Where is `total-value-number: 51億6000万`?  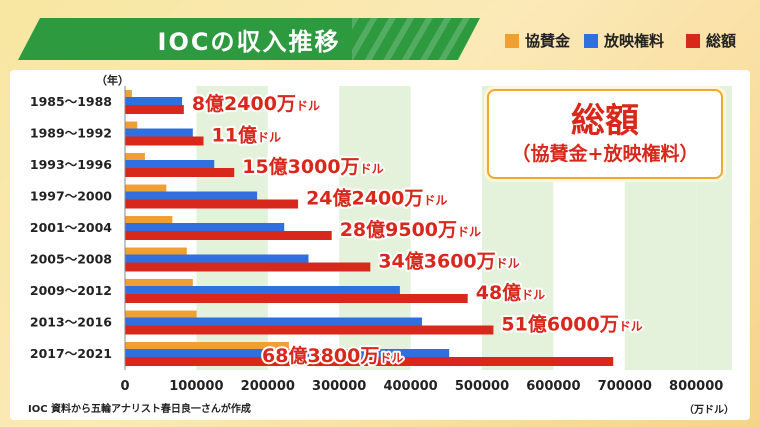
total-value-number: 51億6000万 is located at coordinates (559, 324).